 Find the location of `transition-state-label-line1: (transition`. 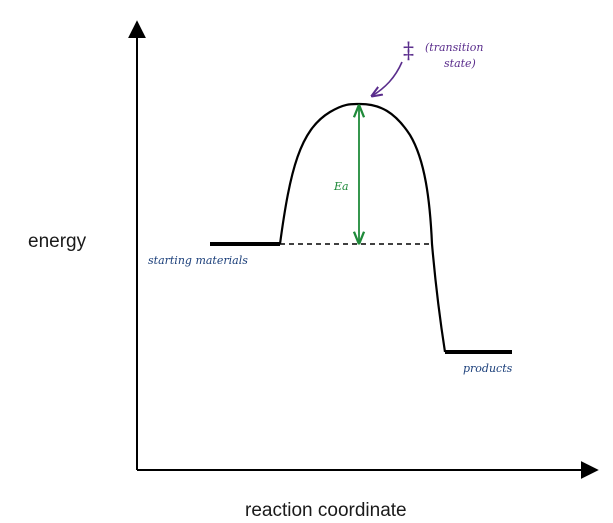

transition-state-label-line1: (transition is located at coordinates (454, 47).